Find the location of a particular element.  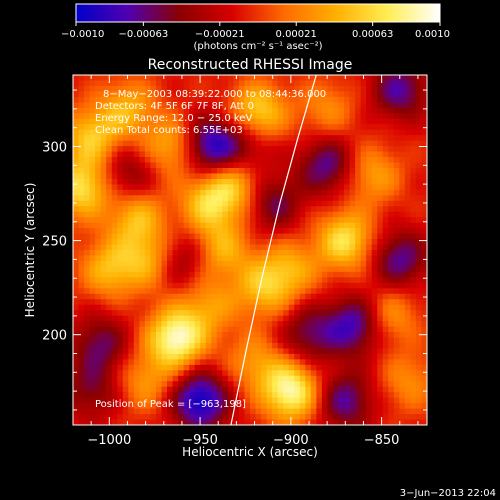

colorbar is located at coordinates (258, 13).